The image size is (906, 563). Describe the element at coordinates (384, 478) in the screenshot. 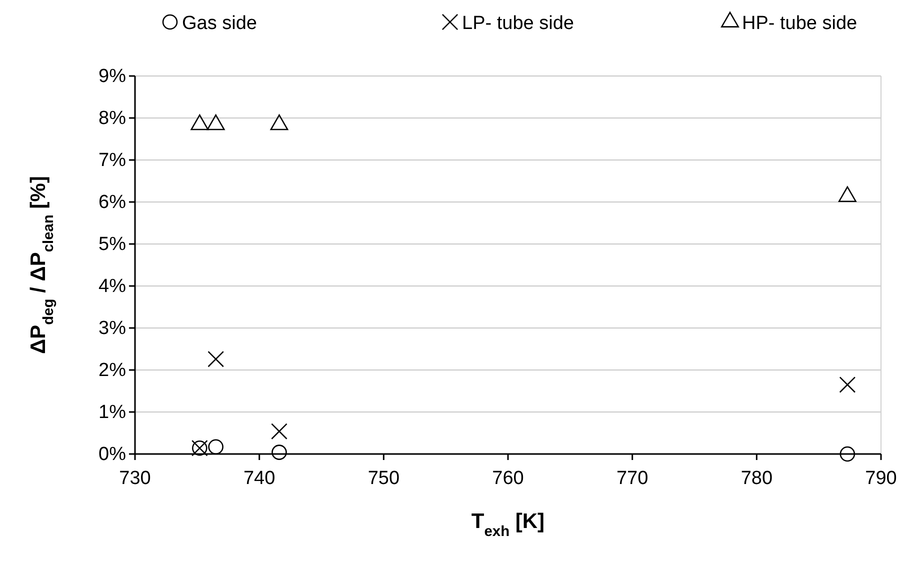

I see `x-tick-label: 750` at that location.